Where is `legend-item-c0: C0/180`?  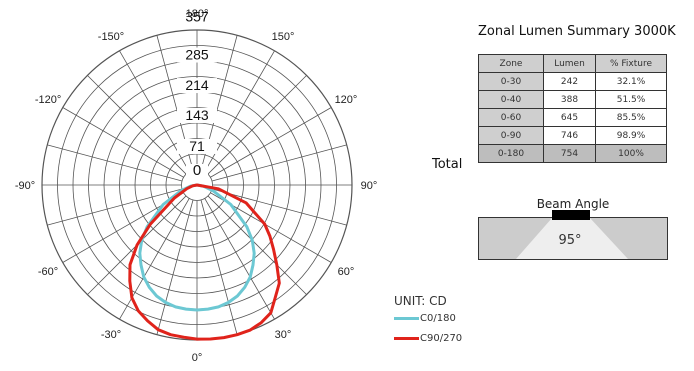 legend-item-c0: C0/180 is located at coordinates (425, 318).